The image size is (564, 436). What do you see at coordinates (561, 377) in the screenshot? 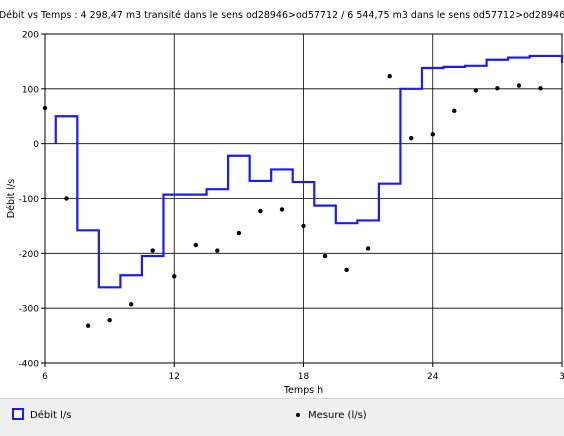
I see `x-tick-label: 3` at bounding box center [561, 377].